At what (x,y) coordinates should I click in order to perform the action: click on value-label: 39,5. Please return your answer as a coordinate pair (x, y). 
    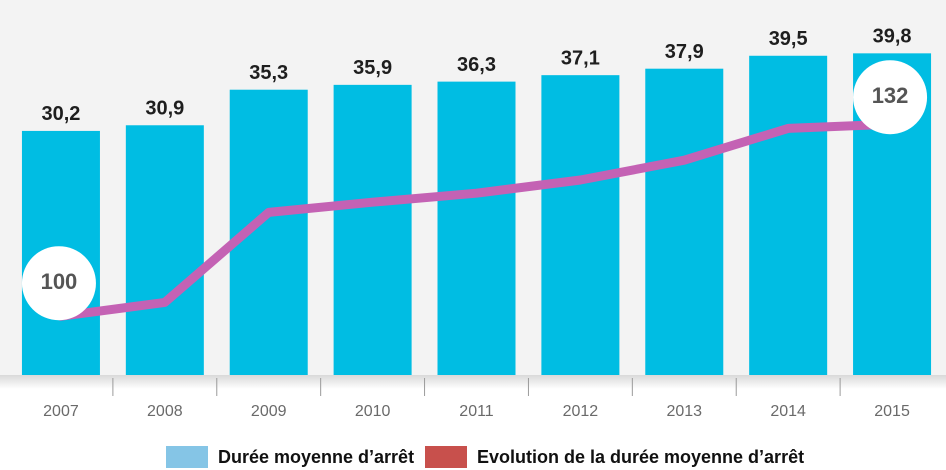
    Looking at the image, I should click on (788, 39).